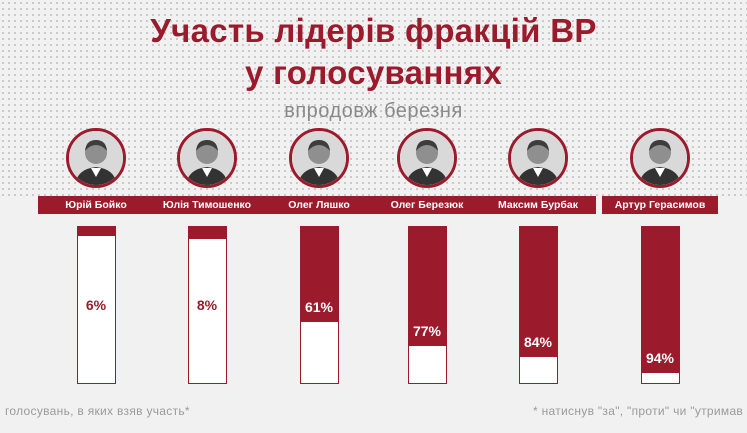 The height and width of the screenshot is (433, 747). I want to click on category-label: Юрій Бойко, so click(96, 205).